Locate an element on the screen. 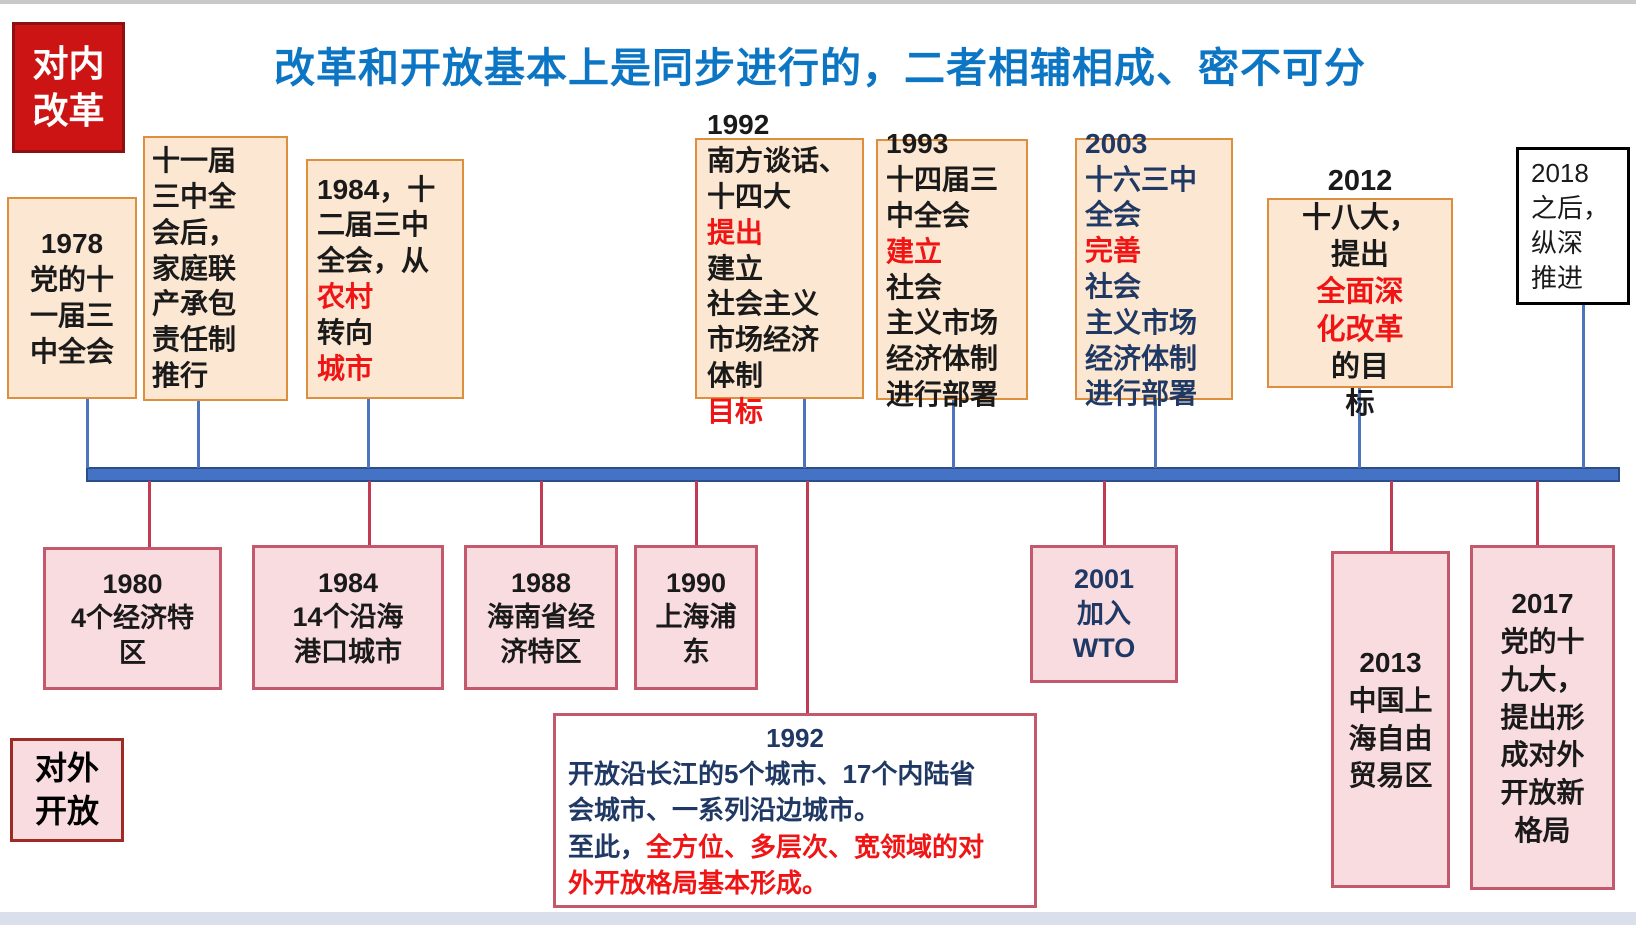 This screenshot has height=925, width=1636. event-box-1984-coastal-cities: 1984 14个沿海 港口城市 is located at coordinates (348, 617).